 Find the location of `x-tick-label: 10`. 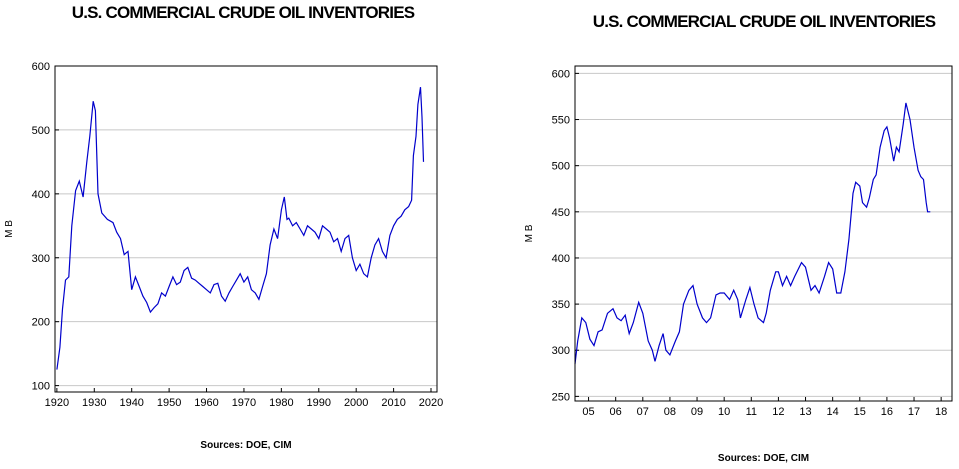

x-tick-label: 10 is located at coordinates (724, 412).